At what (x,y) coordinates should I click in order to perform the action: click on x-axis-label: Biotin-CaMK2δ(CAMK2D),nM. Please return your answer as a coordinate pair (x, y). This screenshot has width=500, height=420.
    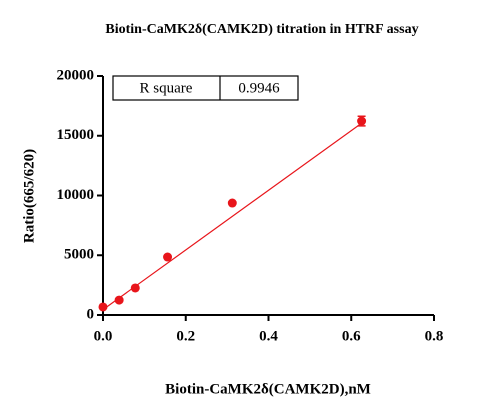
    Looking at the image, I should click on (268, 389).